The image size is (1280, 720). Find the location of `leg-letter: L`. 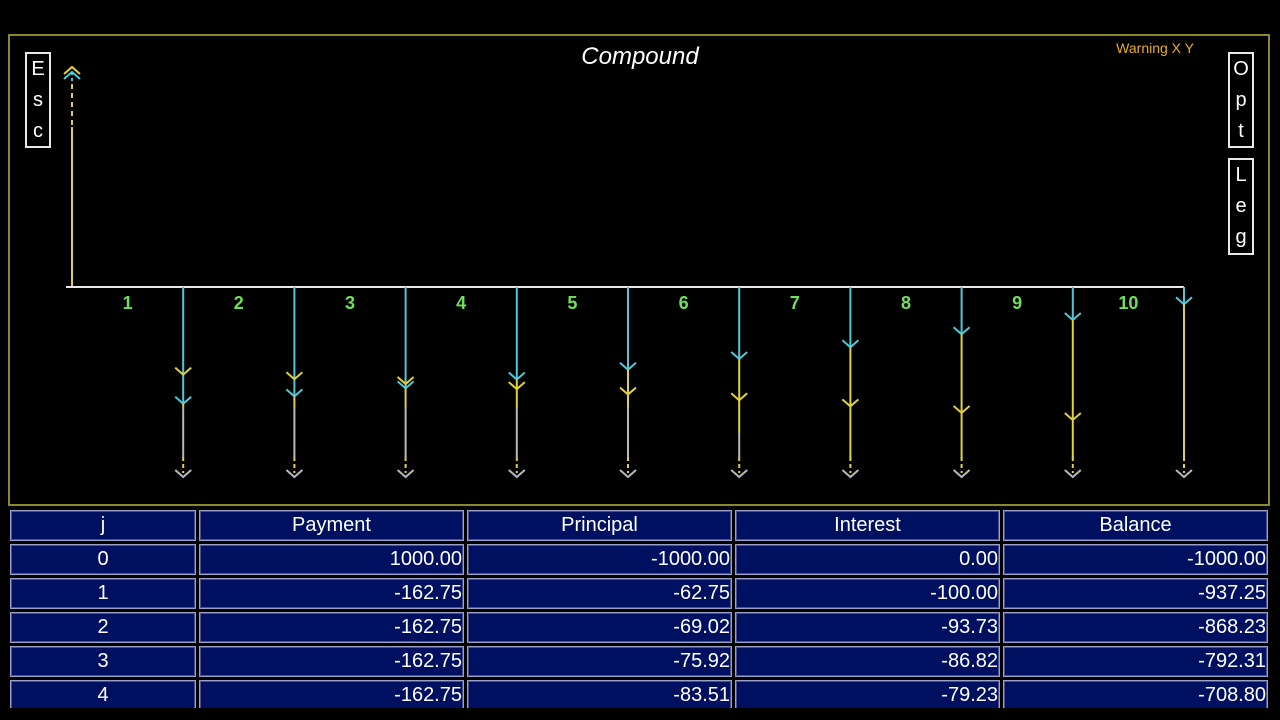

leg-letter: L is located at coordinates (1241, 175).